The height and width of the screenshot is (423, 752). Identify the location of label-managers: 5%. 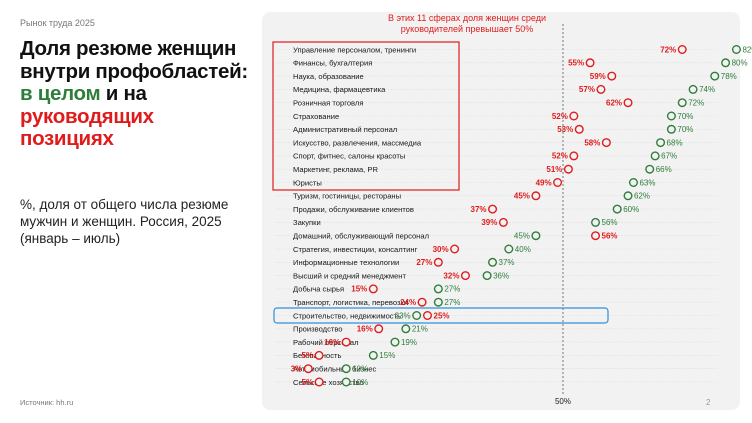
(308, 355).